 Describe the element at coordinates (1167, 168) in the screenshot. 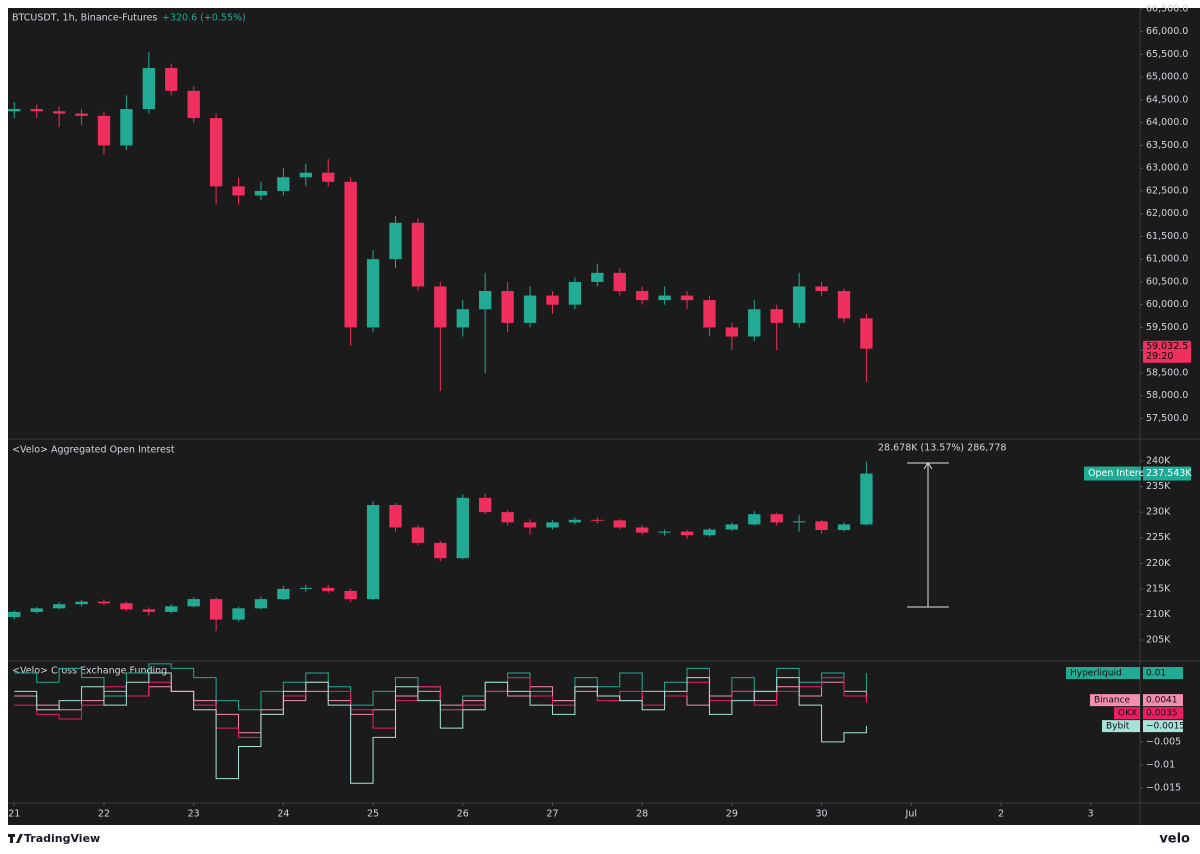

I see `y-tick-label: 63,000.0` at that location.